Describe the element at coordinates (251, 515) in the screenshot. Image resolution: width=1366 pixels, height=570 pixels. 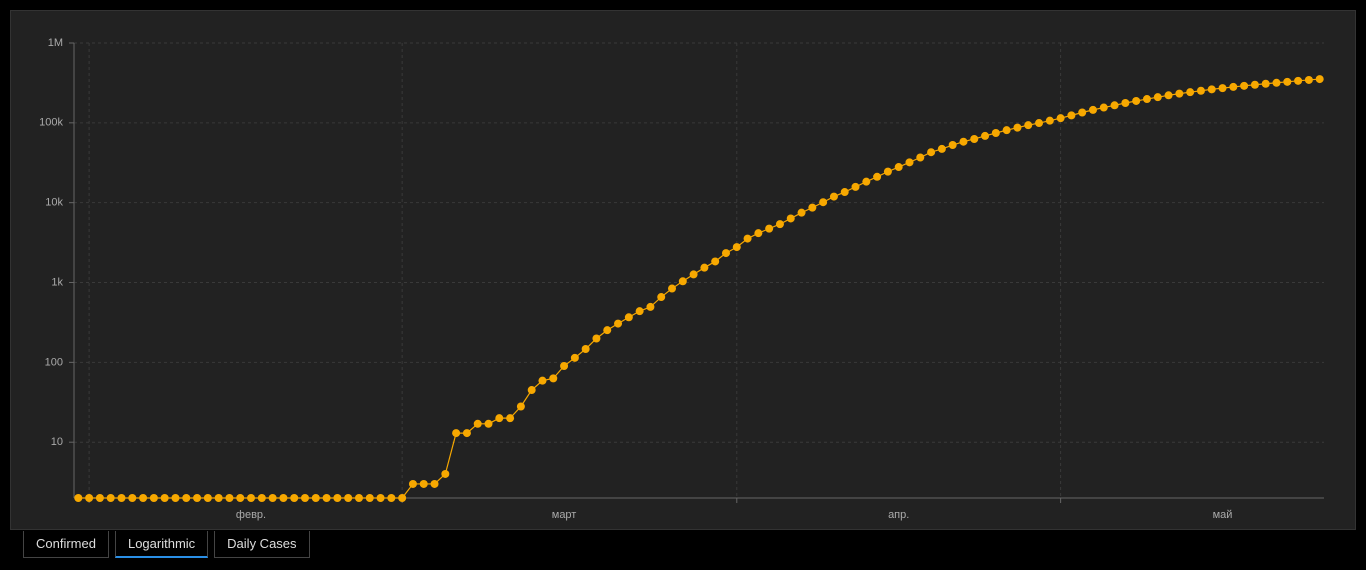
I see `x-tick-label: февр.` at that location.